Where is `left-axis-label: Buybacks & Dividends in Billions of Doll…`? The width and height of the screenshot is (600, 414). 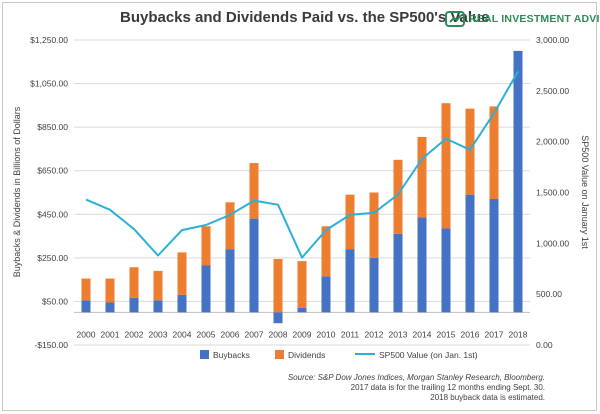 left-axis-label: Buybacks & Dividends in Billions of Doll… is located at coordinates (17, 191).